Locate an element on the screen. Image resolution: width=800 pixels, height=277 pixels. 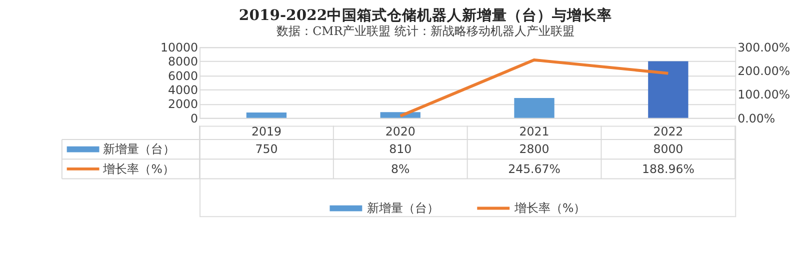
y-tick-label: 10000 is located at coordinates (179, 47).